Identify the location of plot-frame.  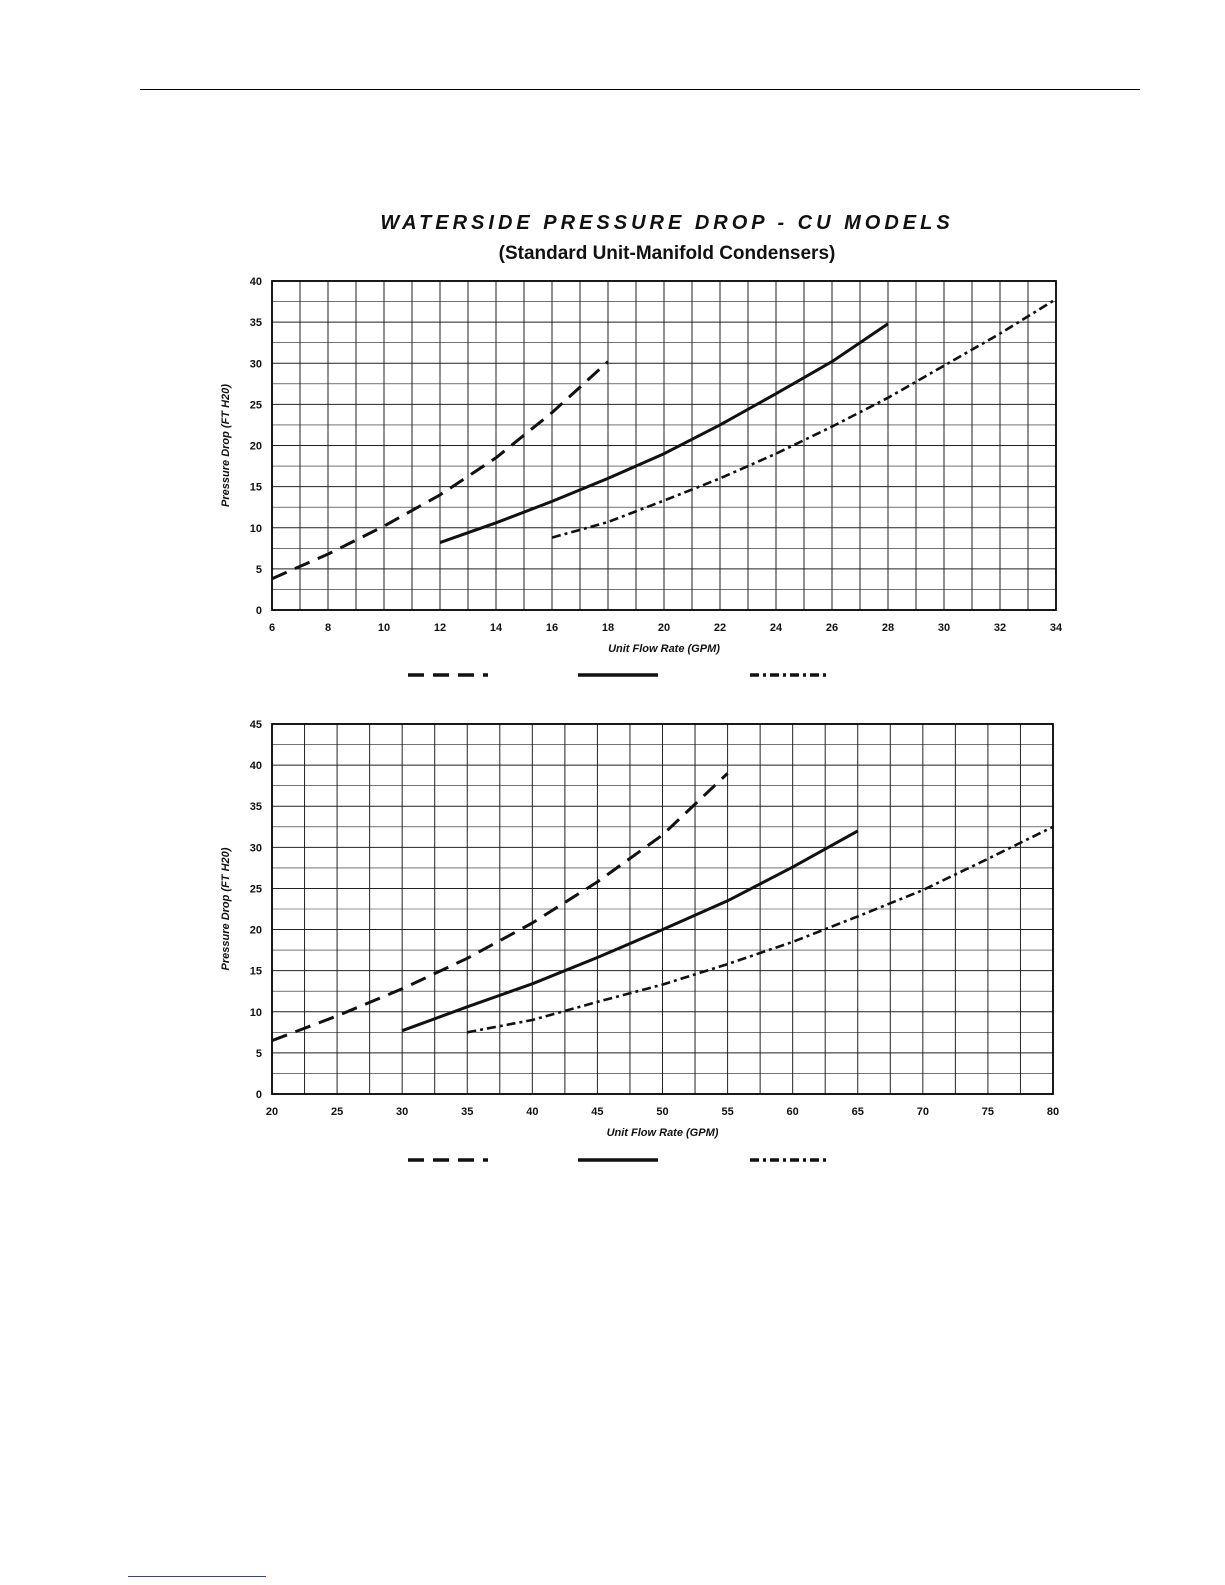
(664, 445).